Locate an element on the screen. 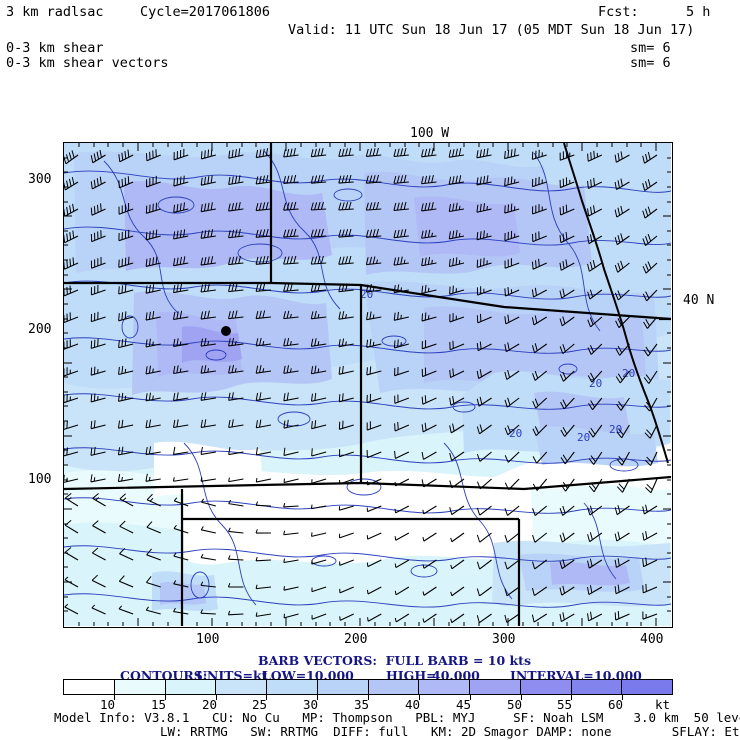  contour-label: 20 is located at coordinates (615, 429).